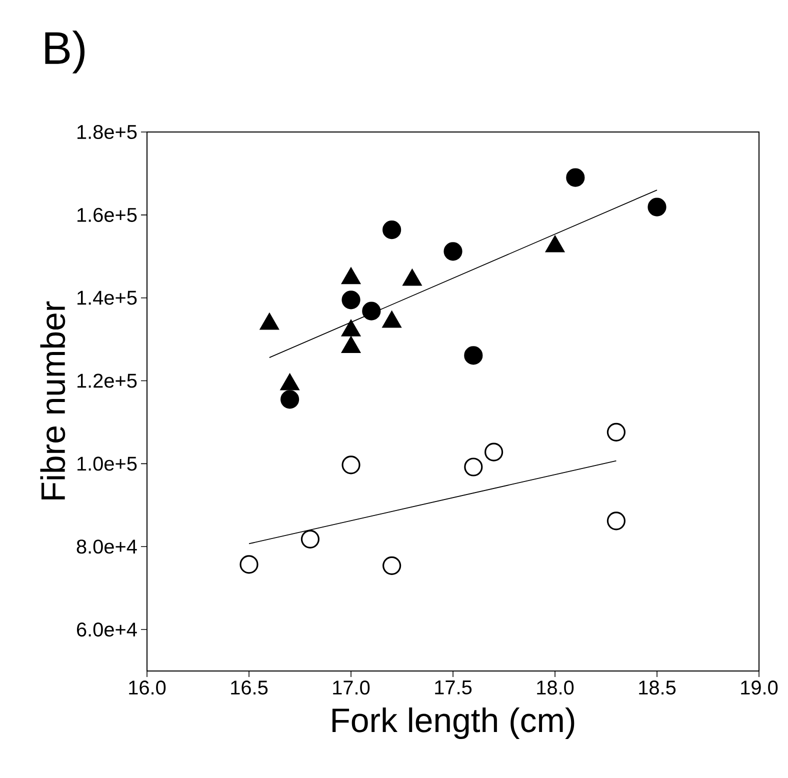 Image resolution: width=788 pixels, height=778 pixels. Describe the element at coordinates (555, 687) in the screenshot. I see `x-tick-label: 18.0` at that location.